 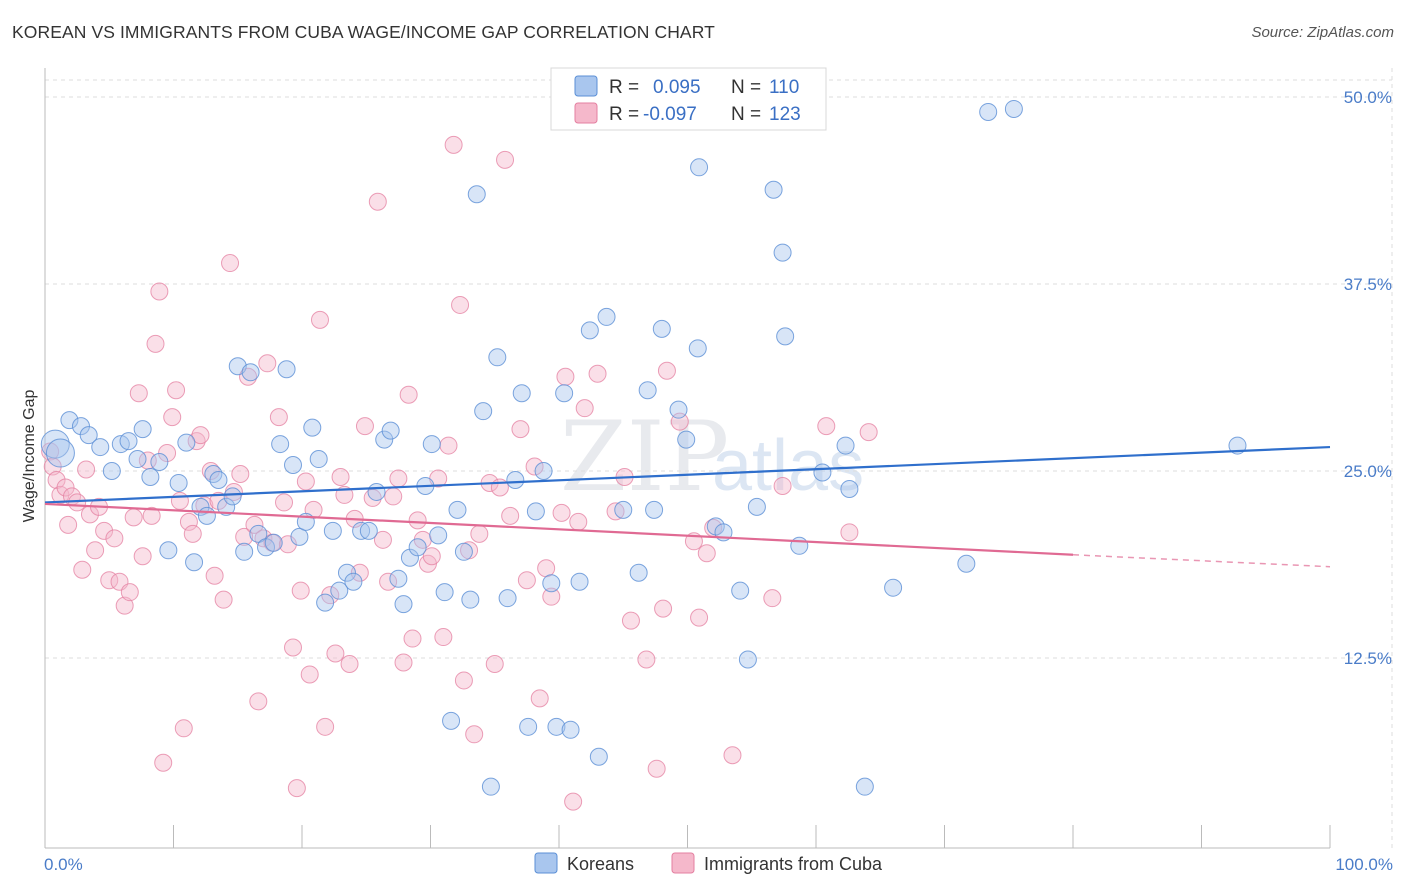 I want to click on legend-swatch-cuba, so click(x=586, y=113).